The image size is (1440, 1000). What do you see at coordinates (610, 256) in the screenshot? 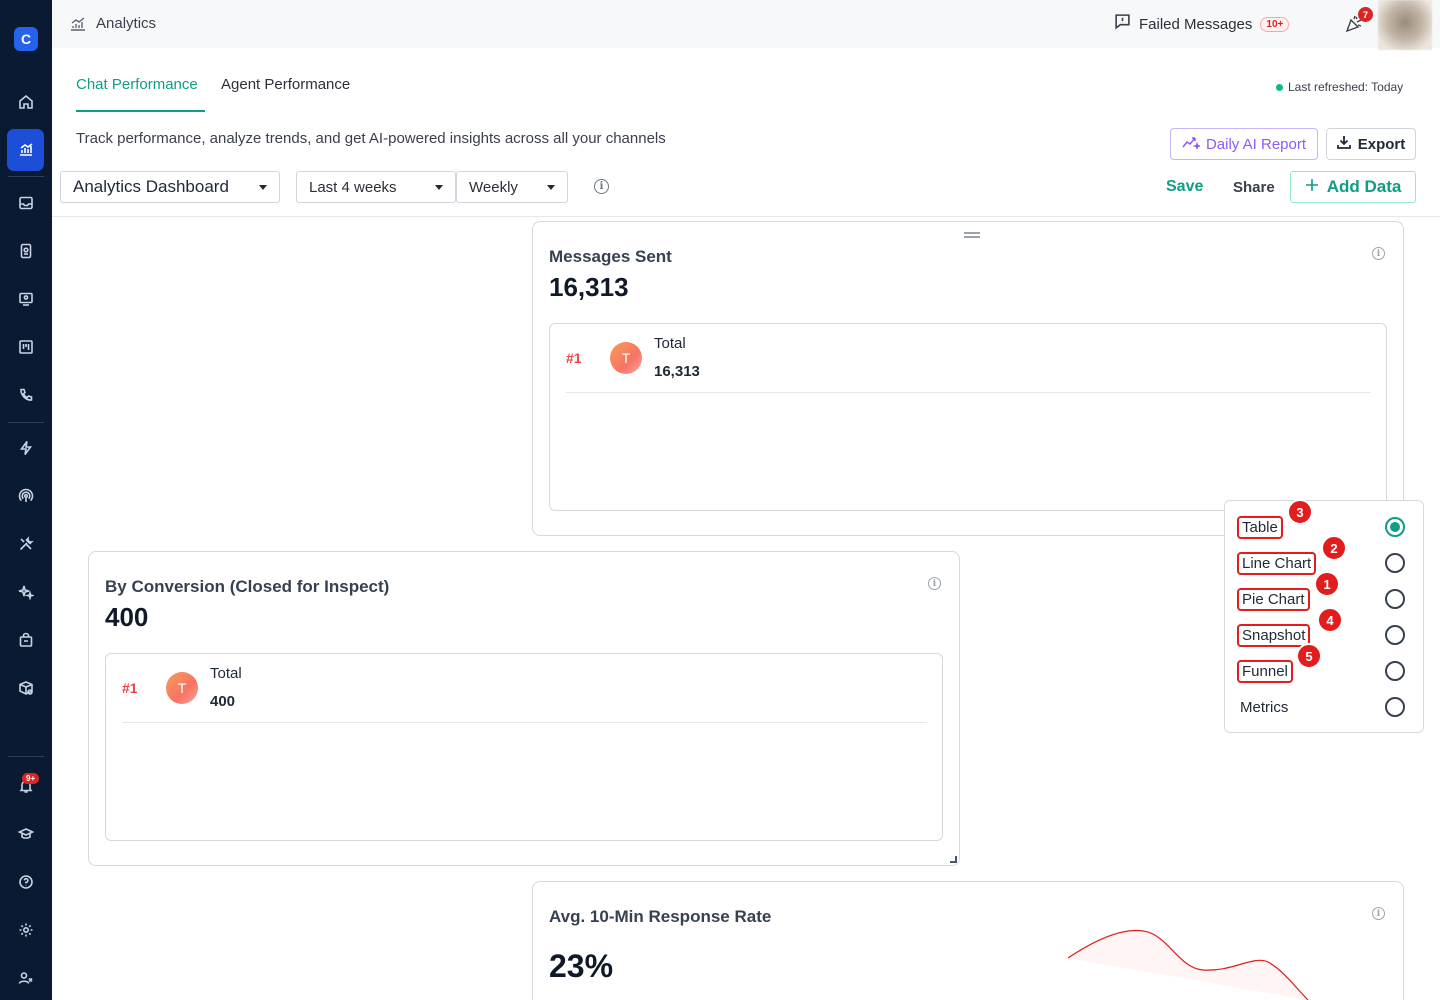
I see `card-title: Messages Sent` at bounding box center [610, 256].